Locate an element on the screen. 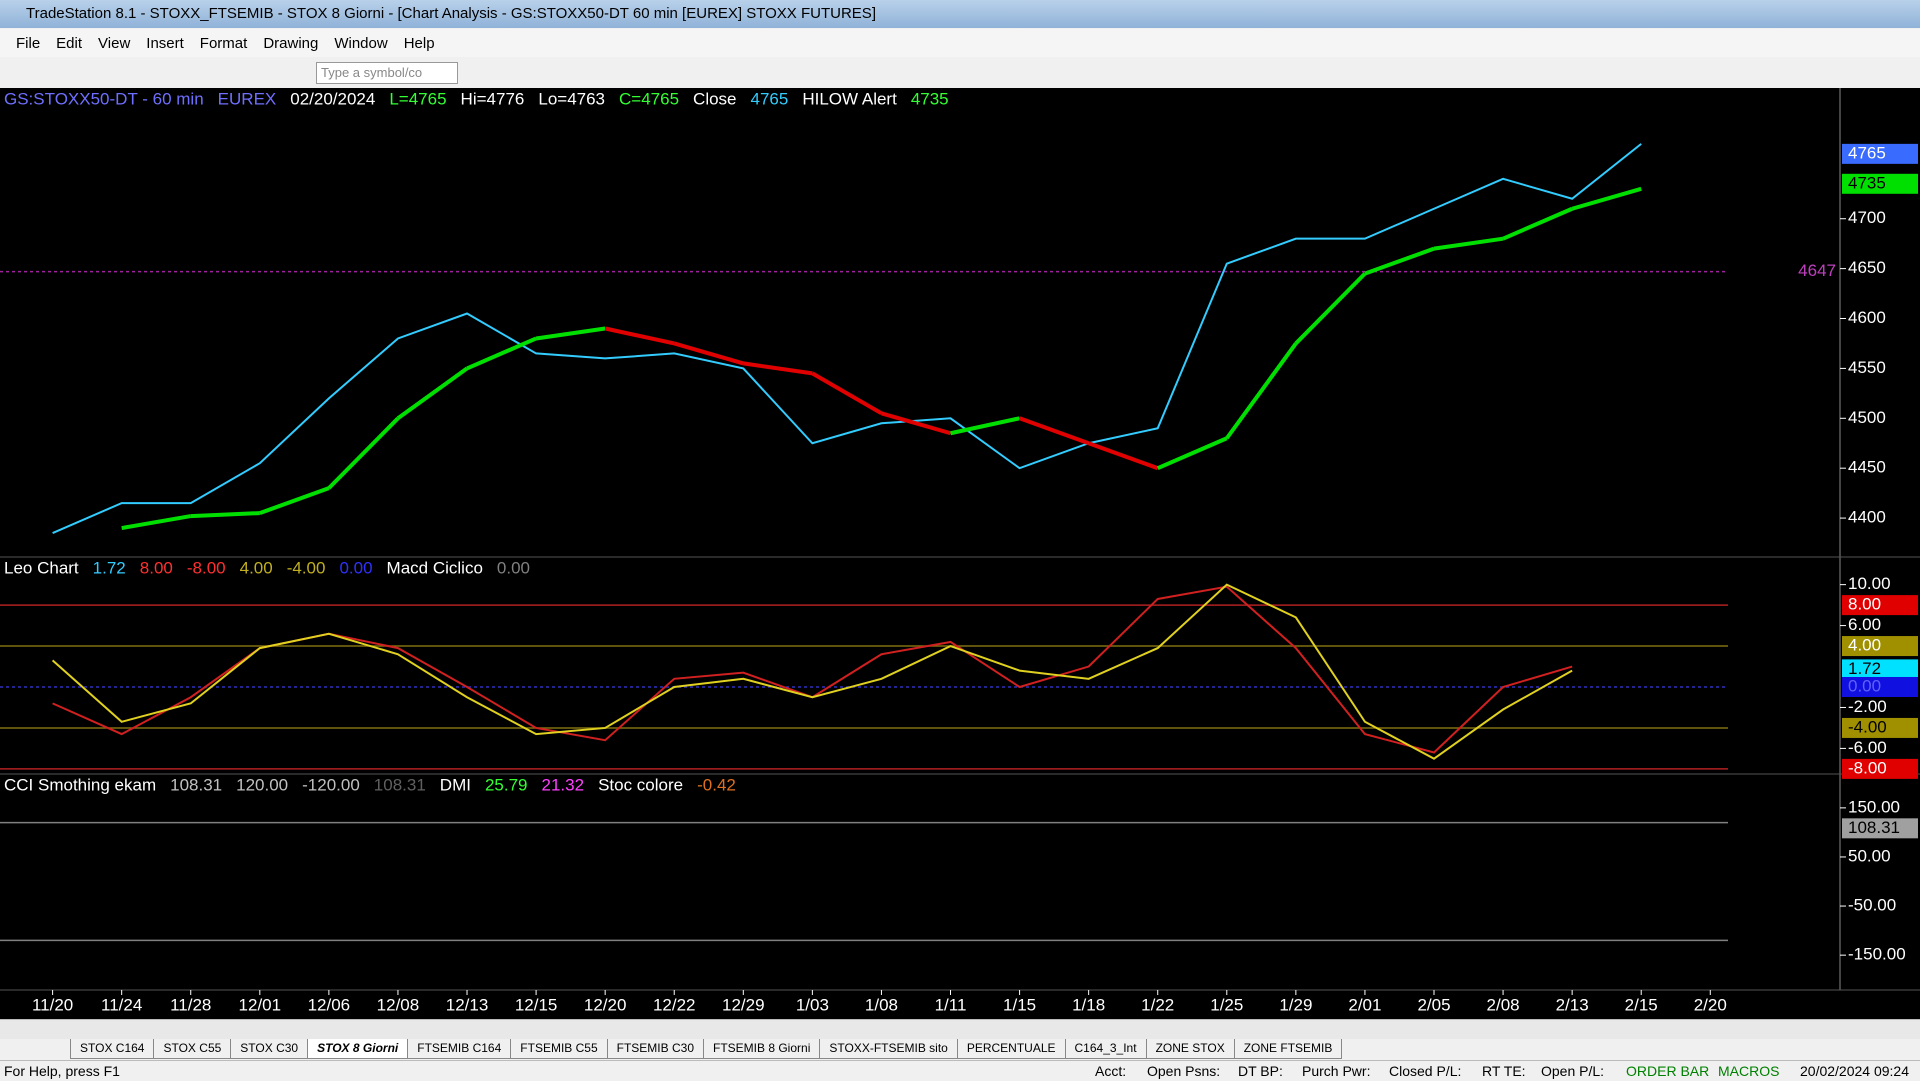 The height and width of the screenshot is (1081, 1920). tab: FTSEMIB C164 is located at coordinates (459, 1049).